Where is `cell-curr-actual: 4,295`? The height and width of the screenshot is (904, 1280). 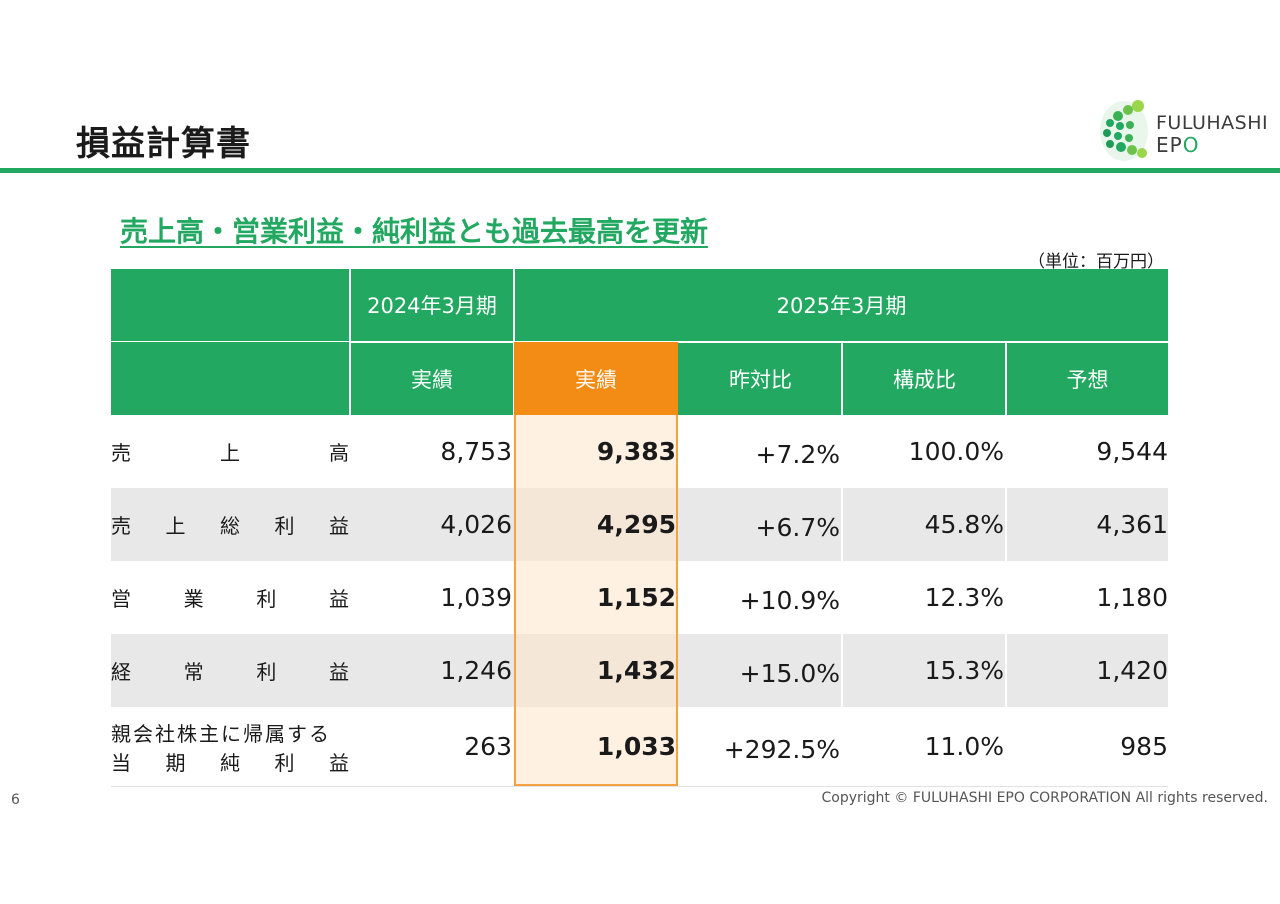
cell-curr-actual: 4,295 is located at coordinates (636, 524).